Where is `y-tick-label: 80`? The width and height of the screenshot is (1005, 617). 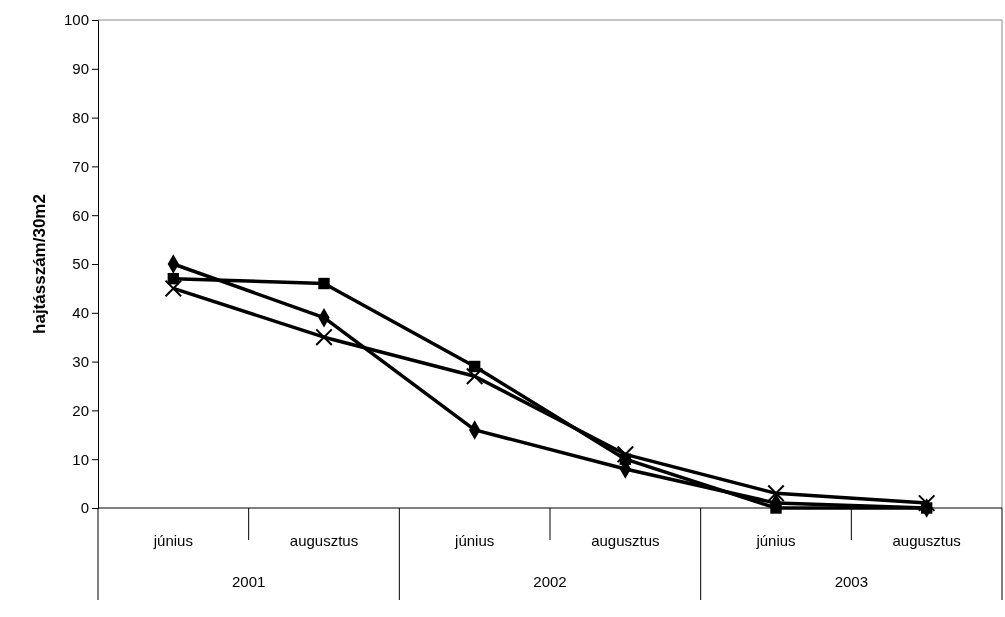
y-tick-label: 80 is located at coordinates (80, 117).